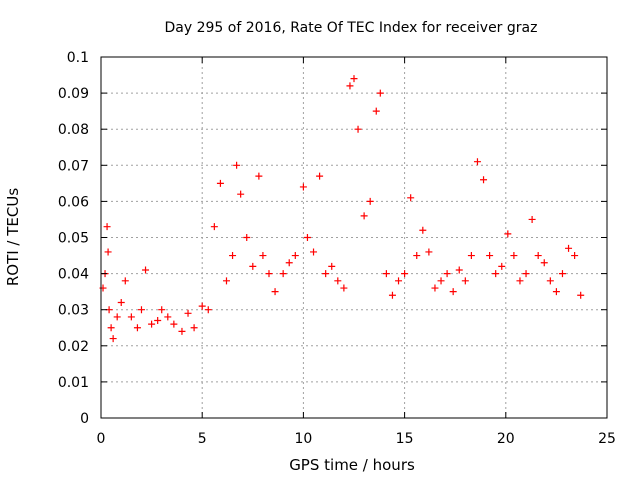 This screenshot has width=640, height=480. I want to click on y-tick-label: 0, so click(84, 419).